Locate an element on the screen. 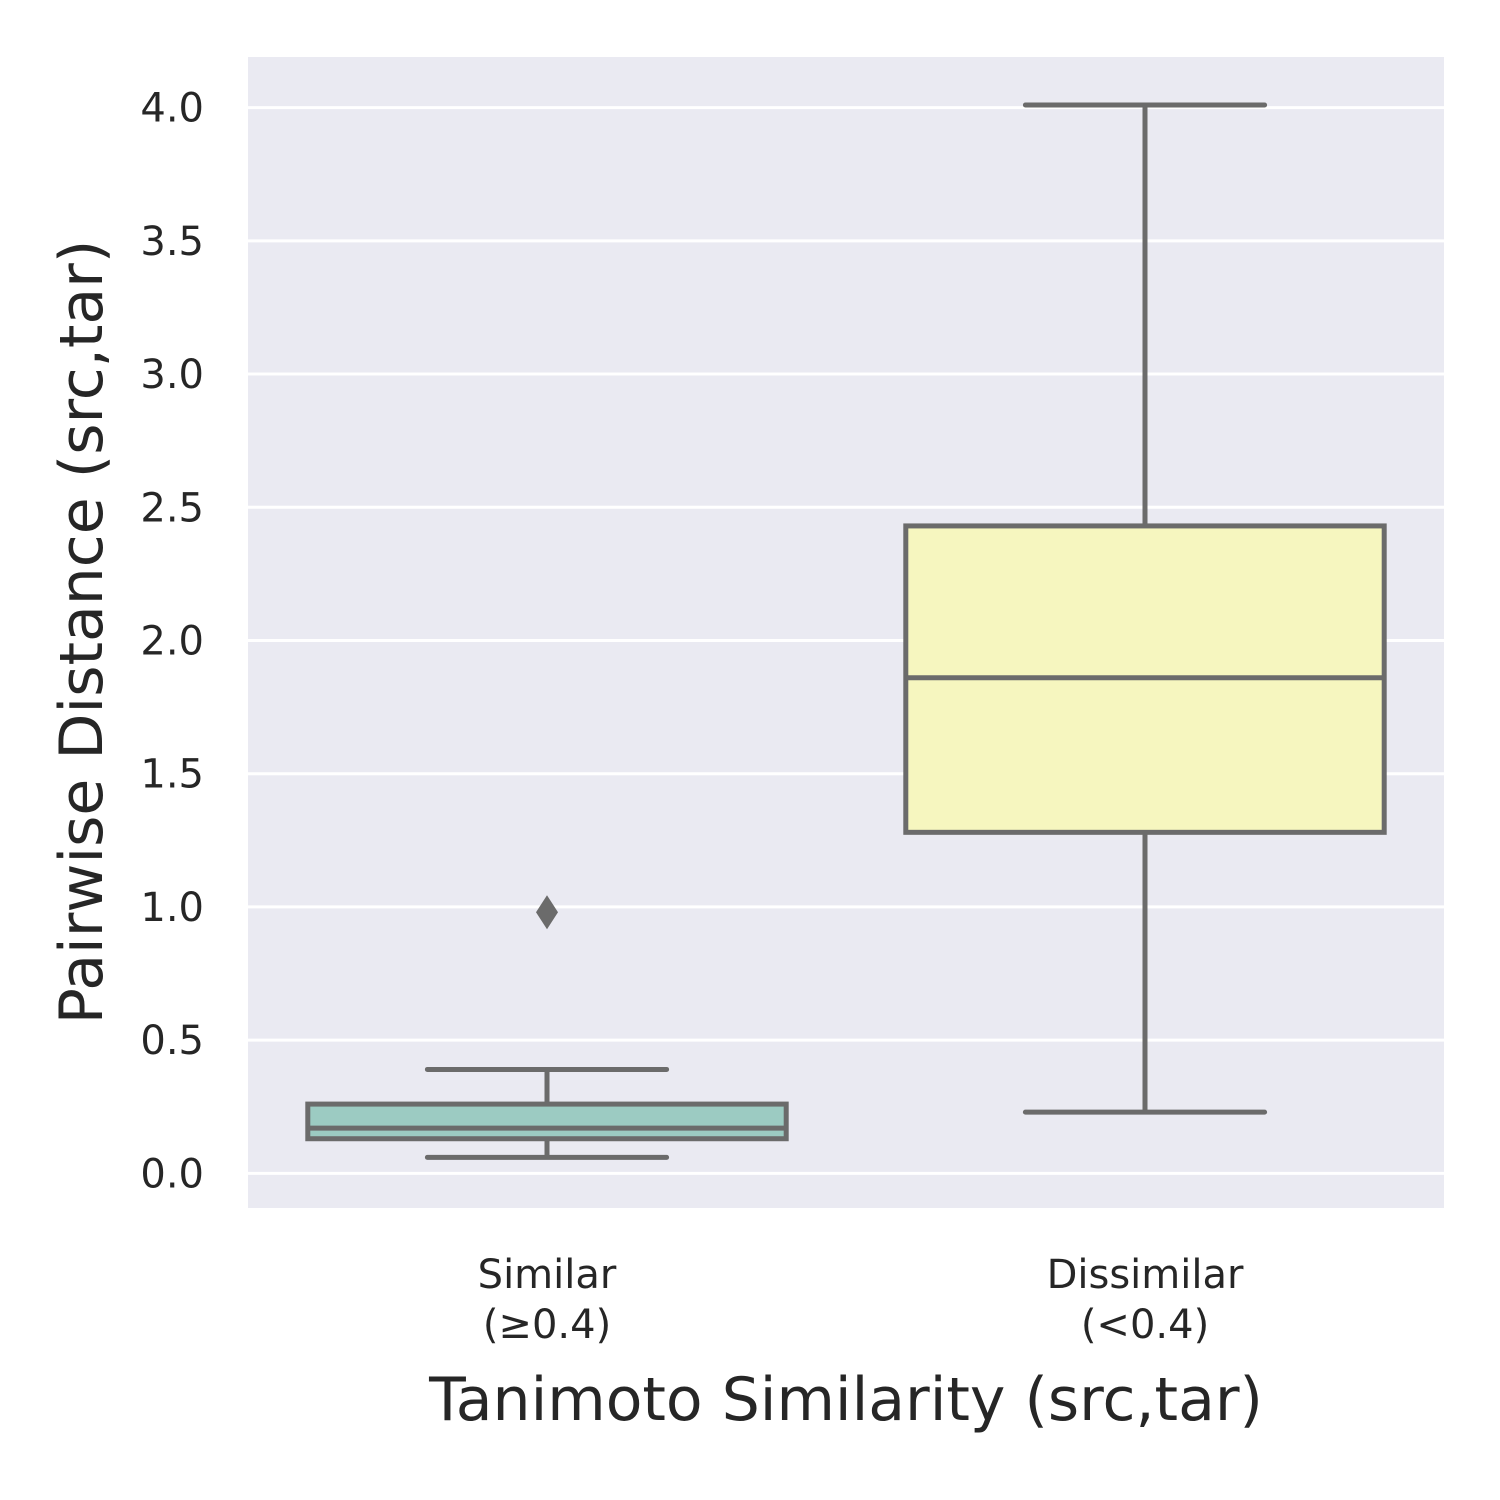  y-axis-title: Pairwise Distance (src,tar) is located at coordinates (82, 632).